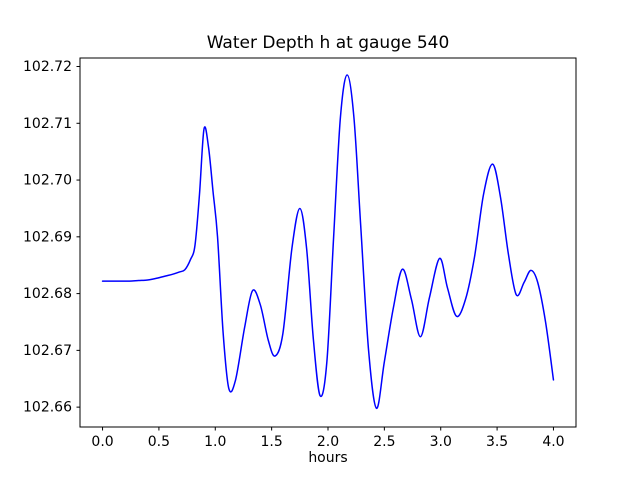  I want to click on x-axis-label: hours, so click(327, 458).